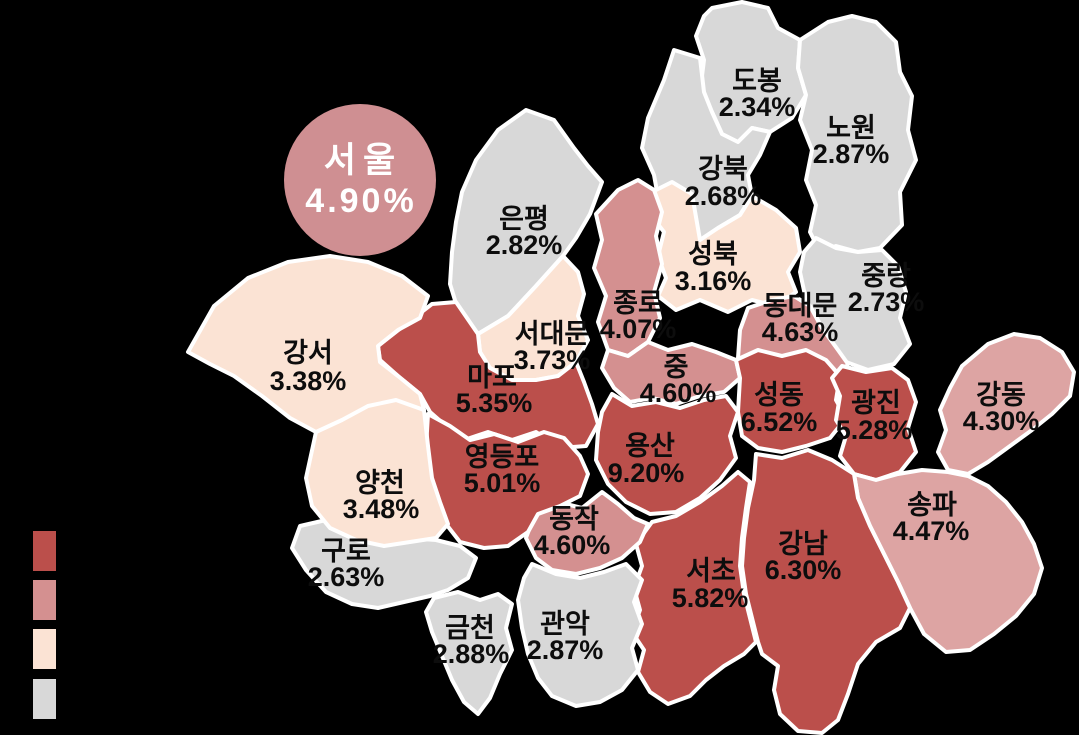 The image size is (1079, 735). Describe the element at coordinates (876, 403) in the screenshot. I see `district-label-gwangjin: 광진` at that location.